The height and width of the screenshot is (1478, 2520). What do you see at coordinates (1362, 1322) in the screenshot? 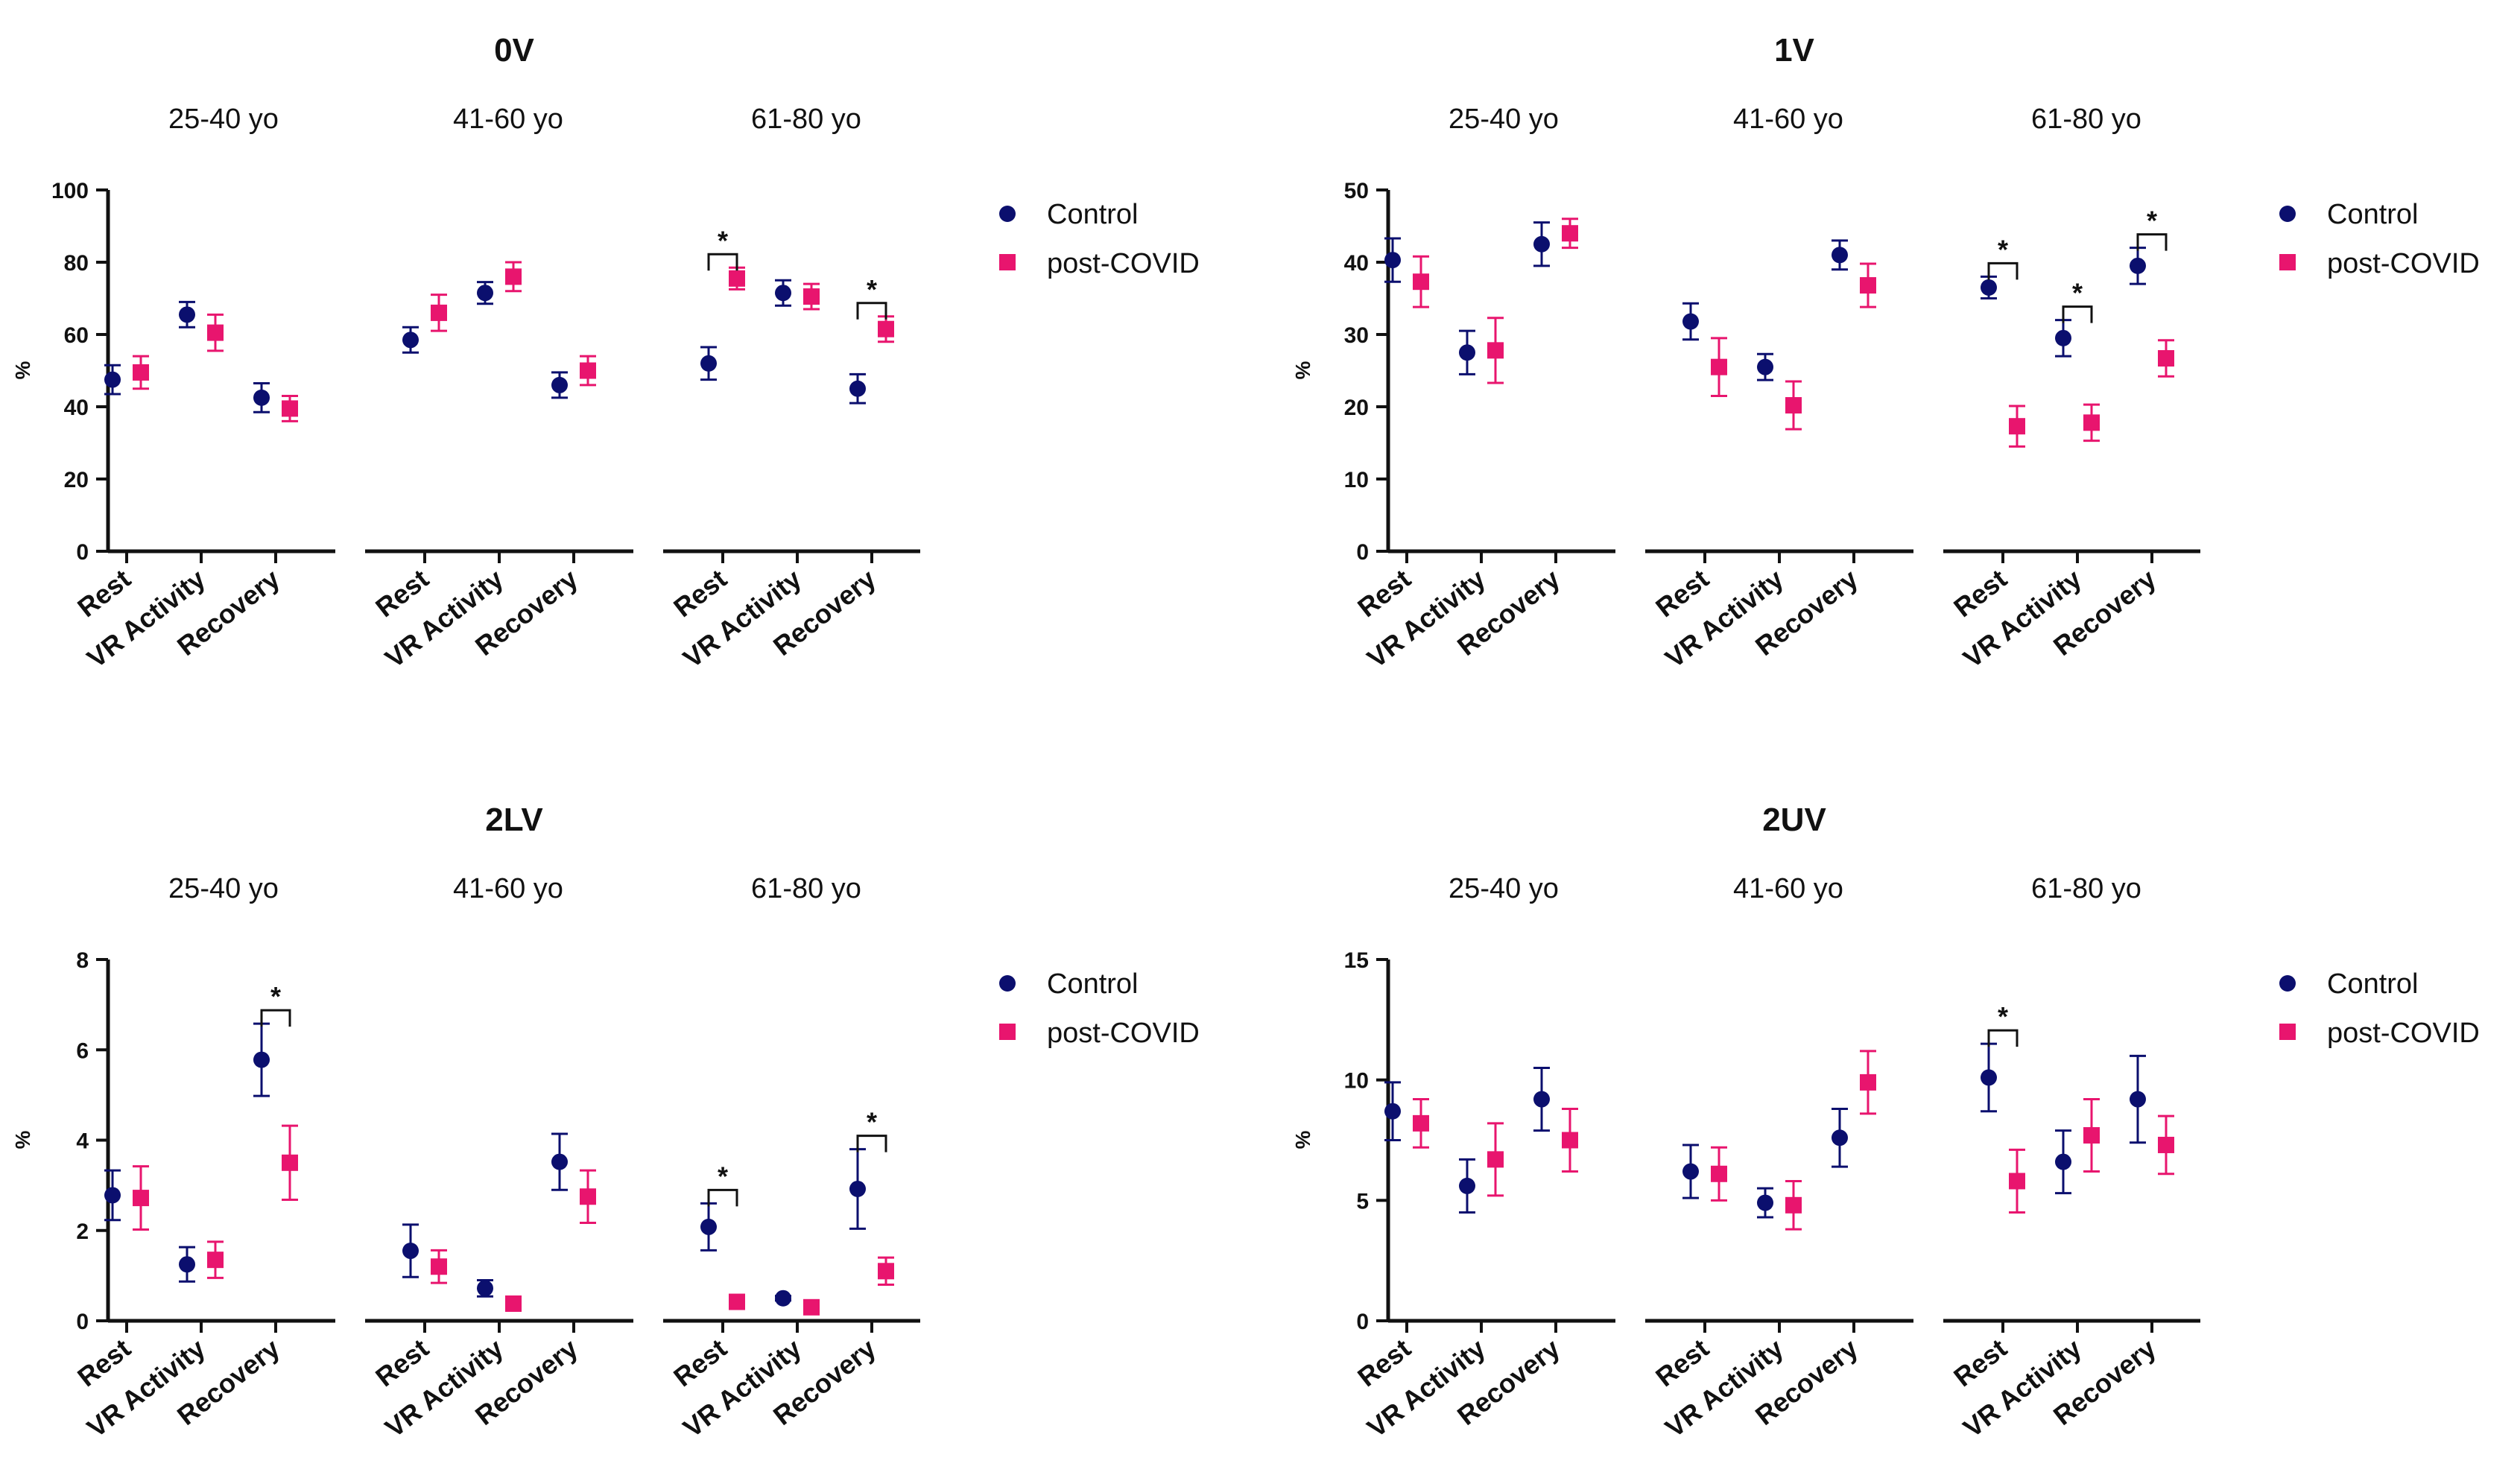
I see `y-tick-label: 0` at bounding box center [1362, 1322].